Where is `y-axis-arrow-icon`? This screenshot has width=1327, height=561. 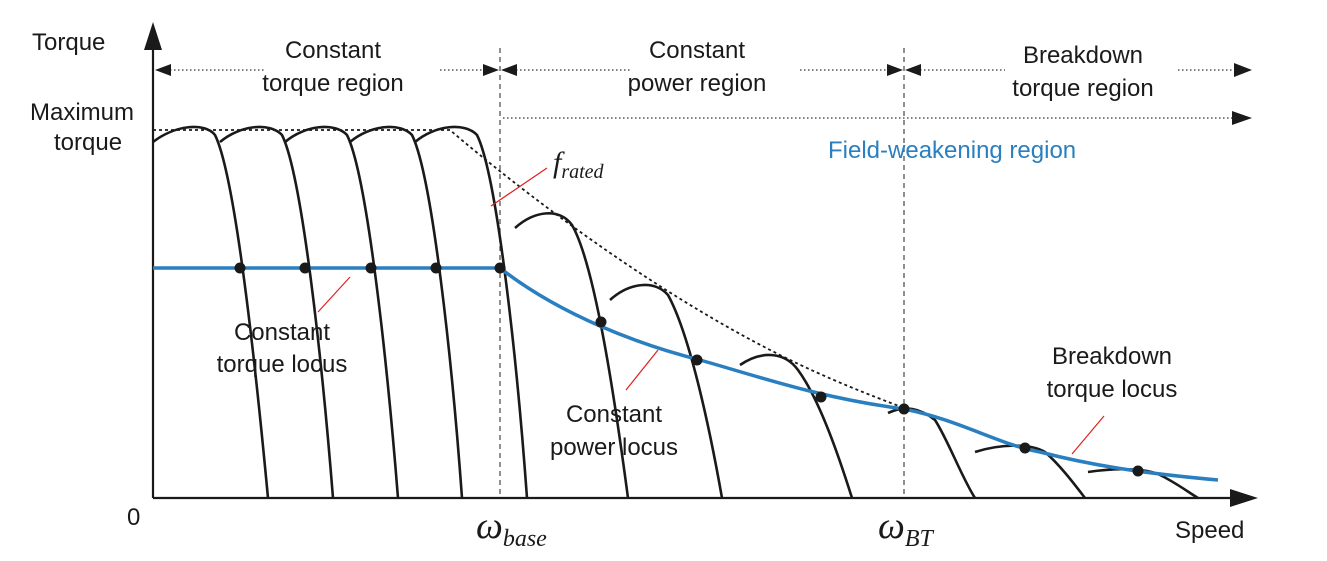 y-axis-arrow-icon is located at coordinates (153, 36).